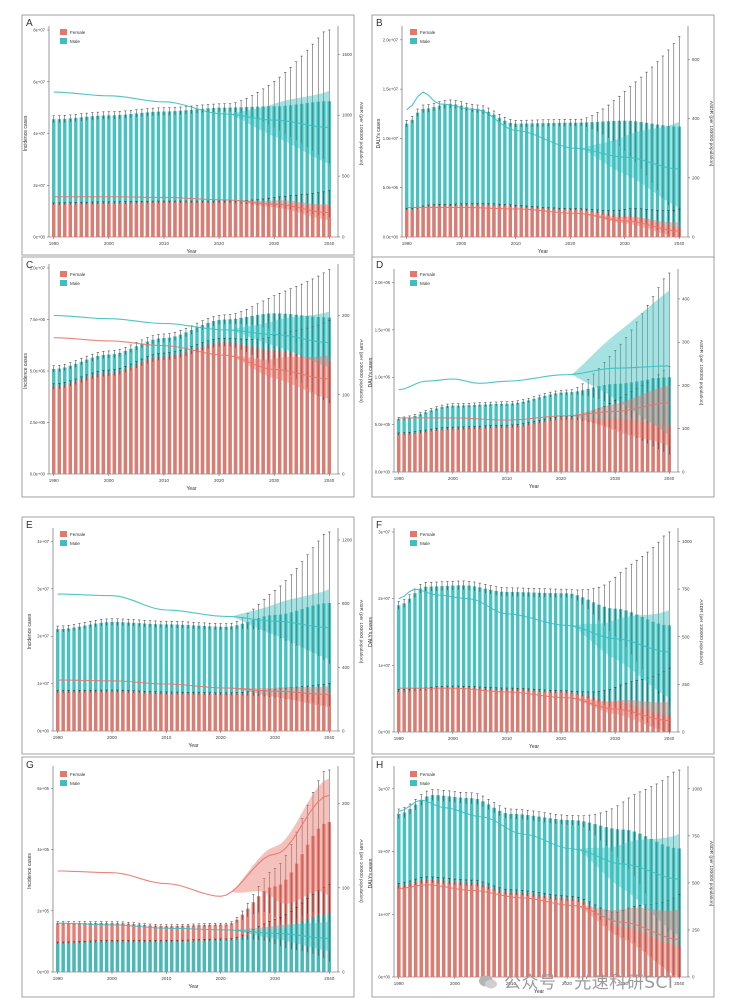  Describe the element at coordinates (379, 133) in the screenshot. I see `y-axis-title: DALYs cases` at that location.